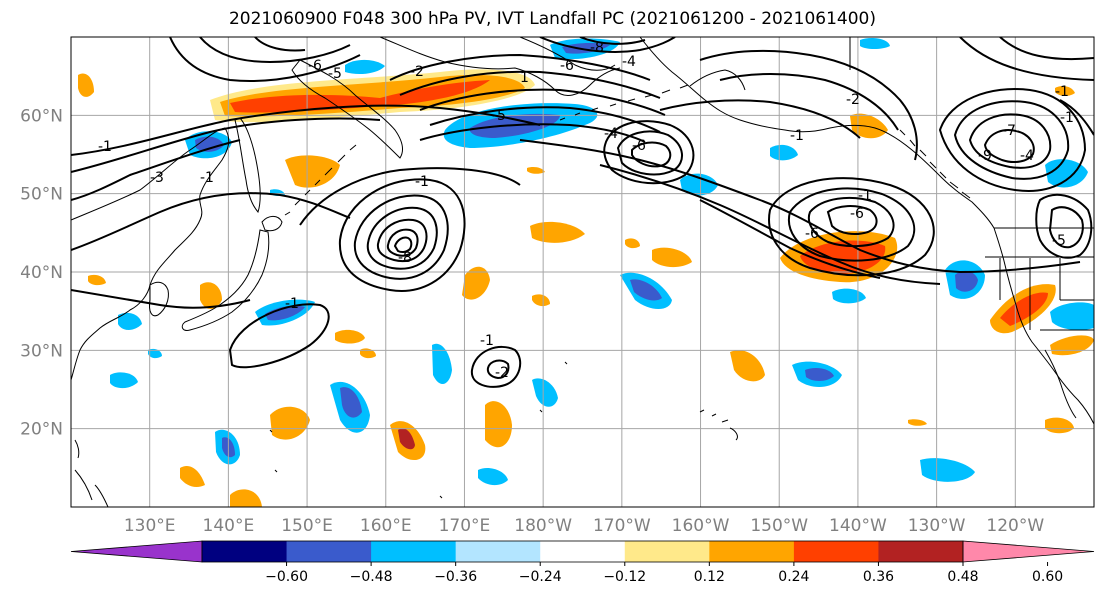 Image resolution: width=1105 pixels, height=601 pixels. Describe the element at coordinates (136, 551) in the screenshot. I see `colorbar-extend-low` at that location.